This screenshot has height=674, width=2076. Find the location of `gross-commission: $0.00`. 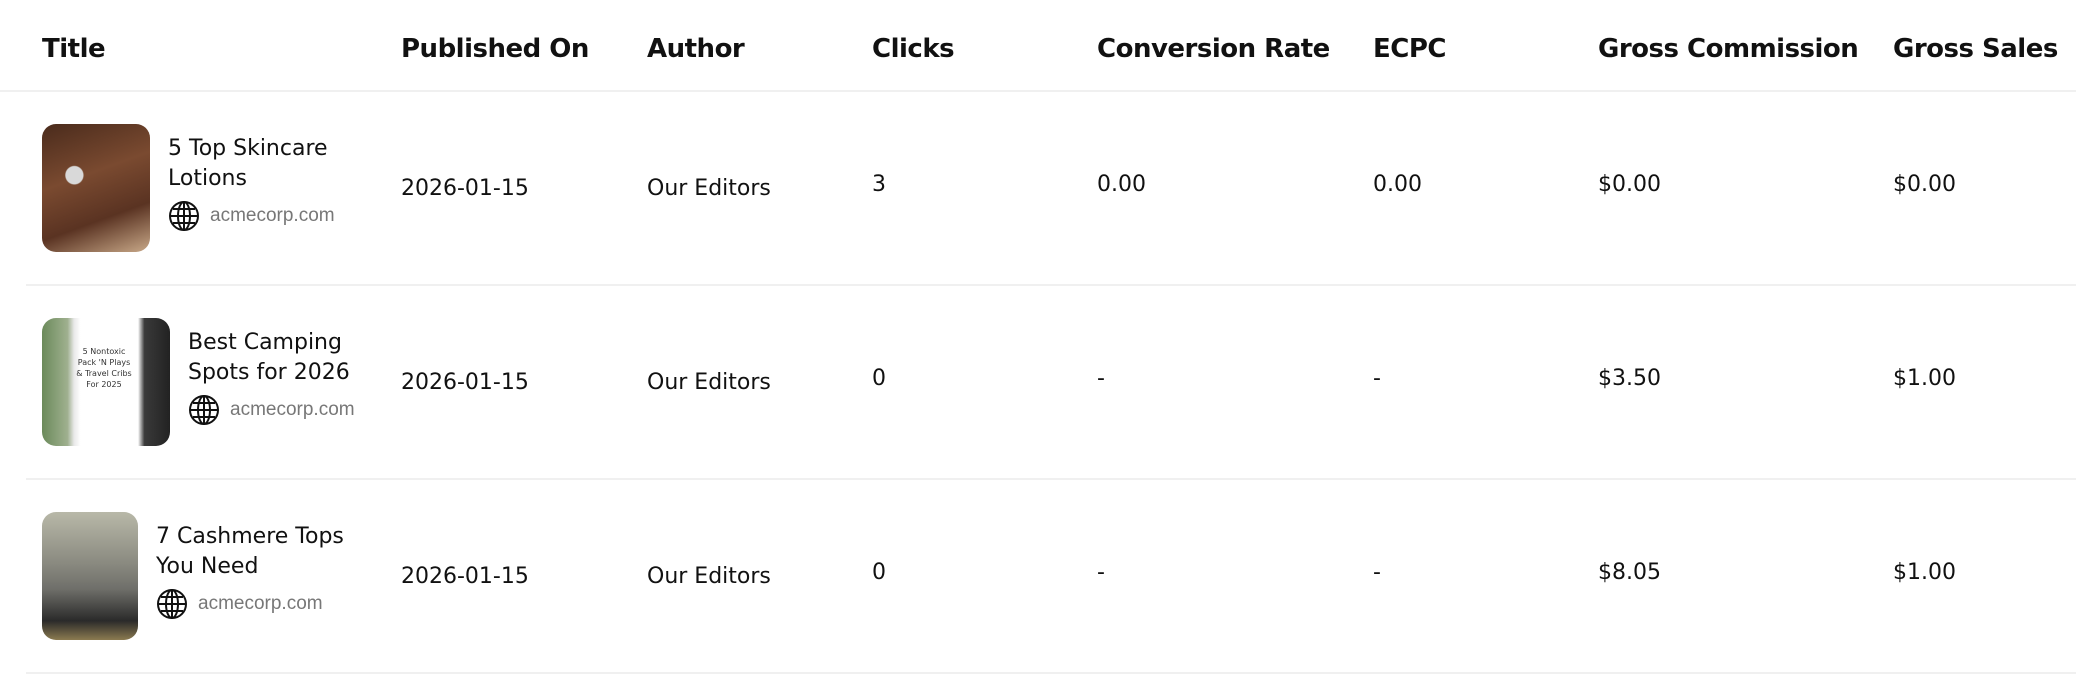

gross-commission: $0.00 is located at coordinates (1629, 184).